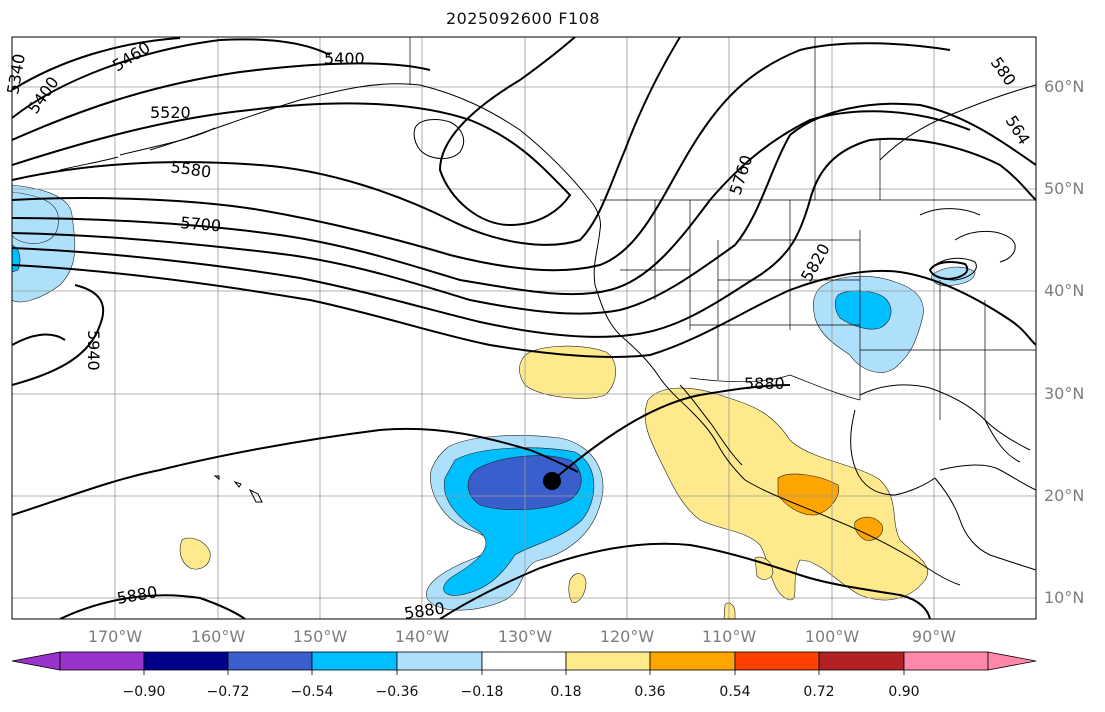  Describe the element at coordinates (344, 58) in the screenshot. I see `contour-label: 5400` at that location.